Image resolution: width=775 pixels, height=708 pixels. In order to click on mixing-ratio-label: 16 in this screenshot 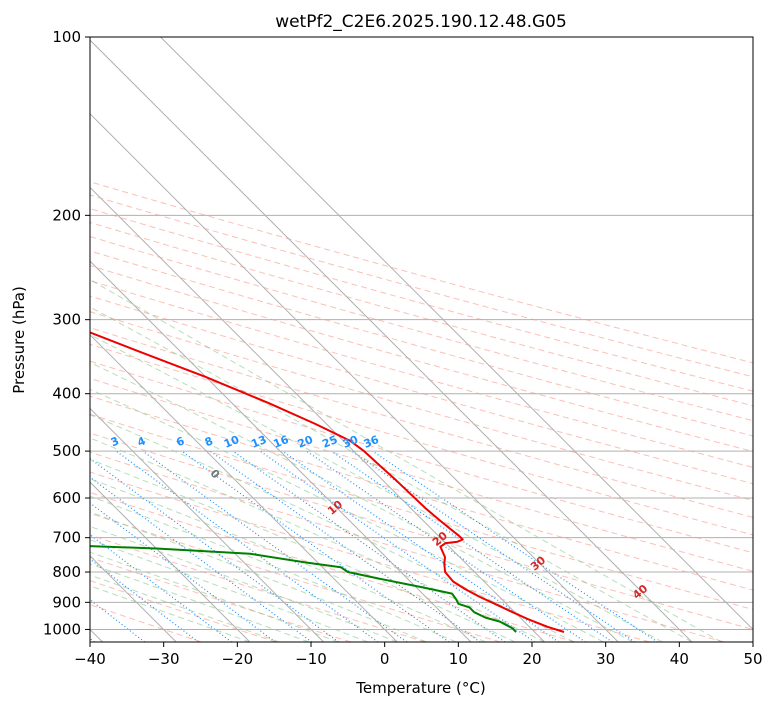, I will do `click(281, 442)`.